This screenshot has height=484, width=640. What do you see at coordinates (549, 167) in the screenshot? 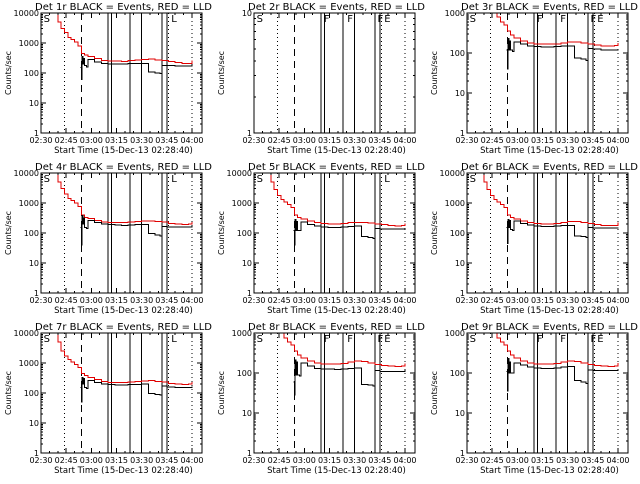
I see `chart-title: Det 6r BLACK = Events, RED = LLD` at bounding box center [549, 167].